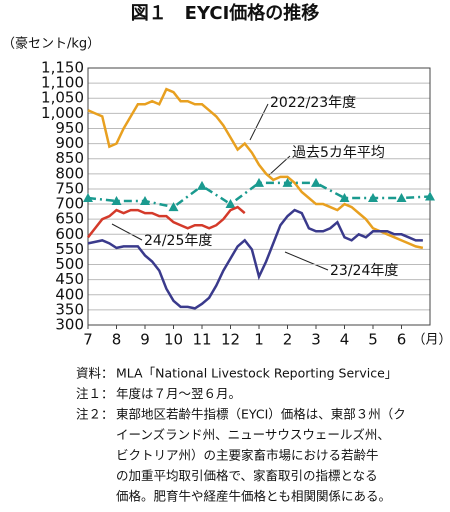 The width and height of the screenshot is (450, 512). I want to click on y-tick-label: 650, so click(69, 219).